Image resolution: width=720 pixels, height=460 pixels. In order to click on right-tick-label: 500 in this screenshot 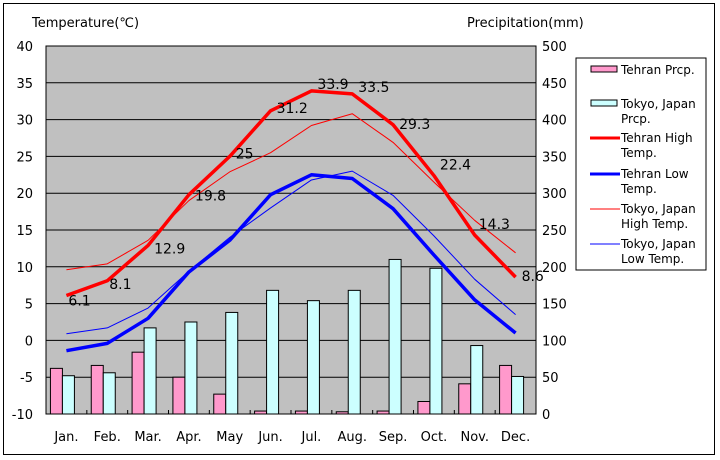, I will do `click(554, 47)`.